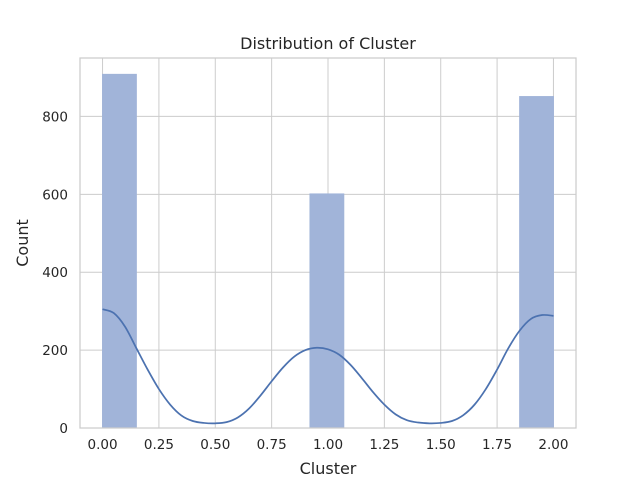 The image size is (640, 480). What do you see at coordinates (55, 195) in the screenshot?
I see `y-tick-label: 600` at bounding box center [55, 195].